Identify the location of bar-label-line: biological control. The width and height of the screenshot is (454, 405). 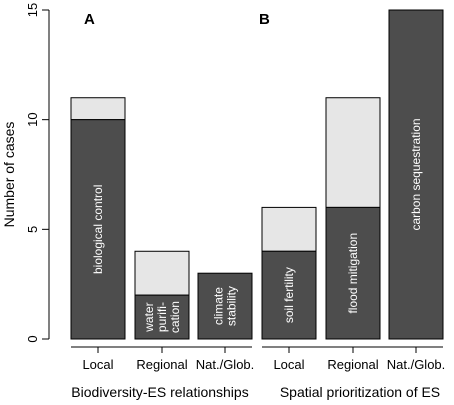
(98, 229).